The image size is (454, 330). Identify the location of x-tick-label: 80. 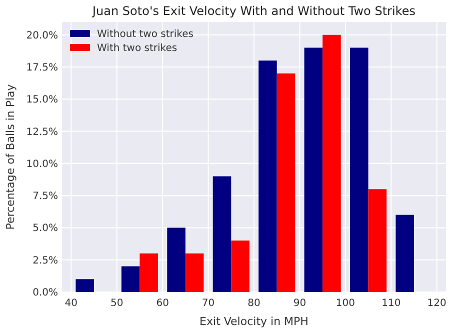
(254, 303).